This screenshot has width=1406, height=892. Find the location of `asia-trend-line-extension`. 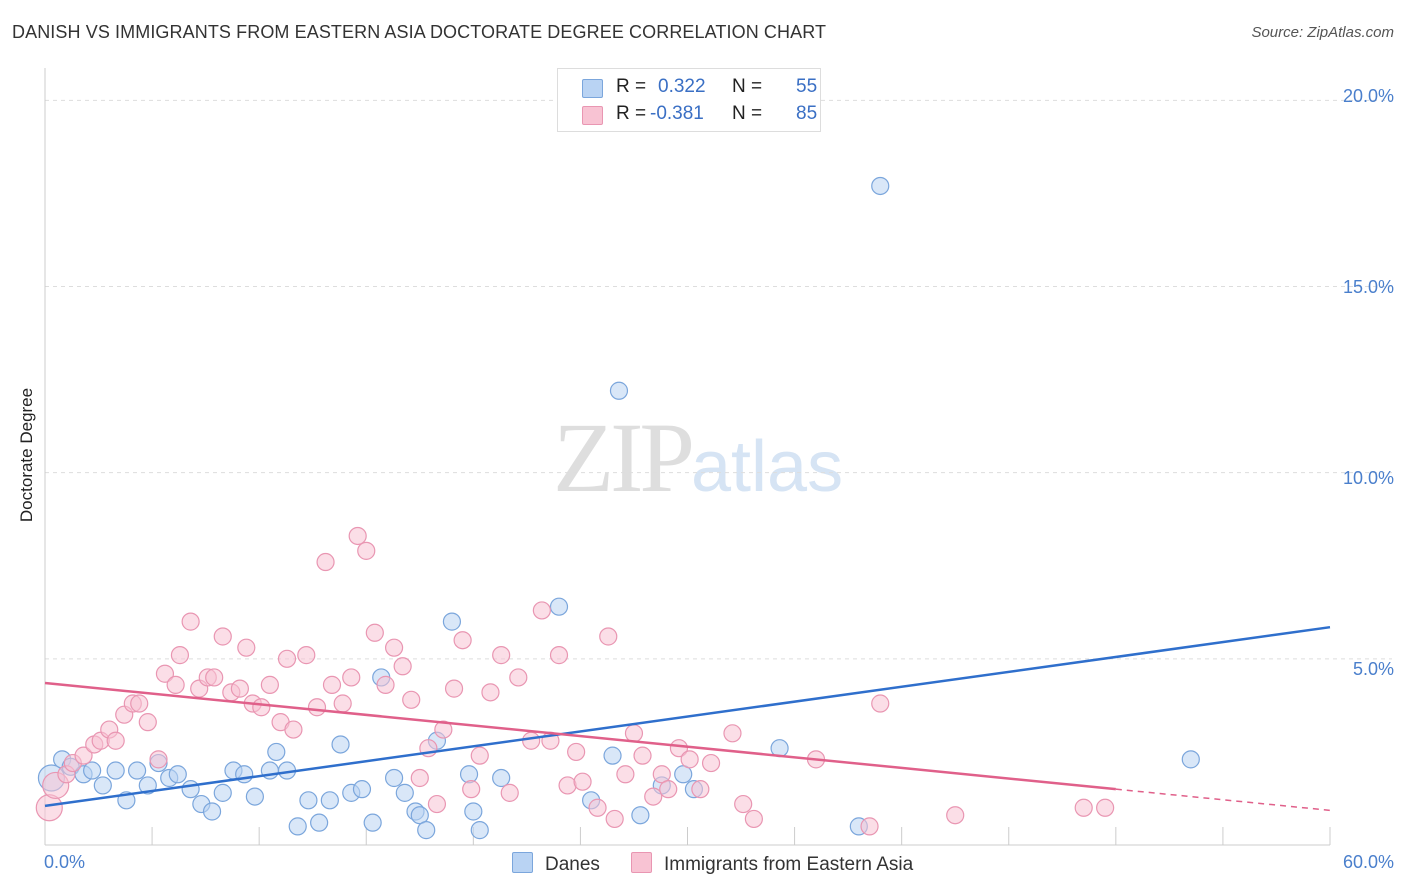

asia-trend-line-extension is located at coordinates (1223, 800).